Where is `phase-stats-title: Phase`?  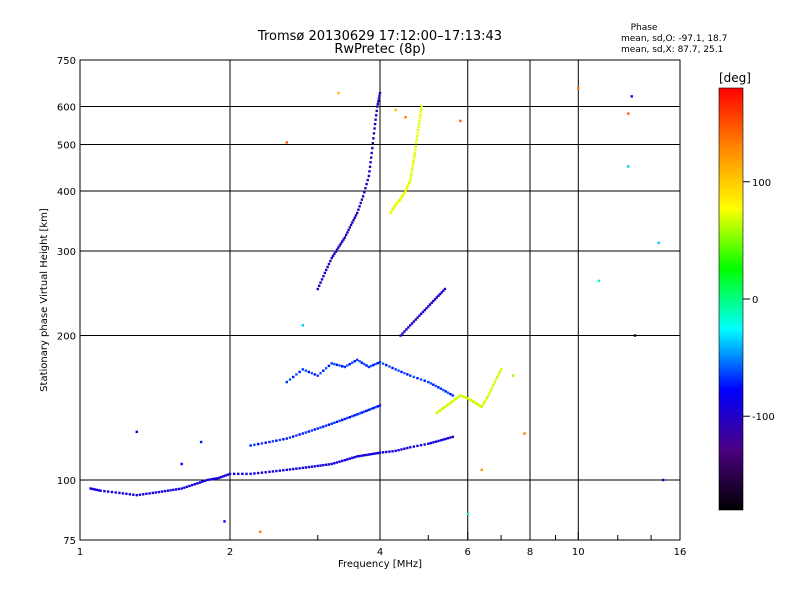 phase-stats-title: Phase is located at coordinates (644, 28).